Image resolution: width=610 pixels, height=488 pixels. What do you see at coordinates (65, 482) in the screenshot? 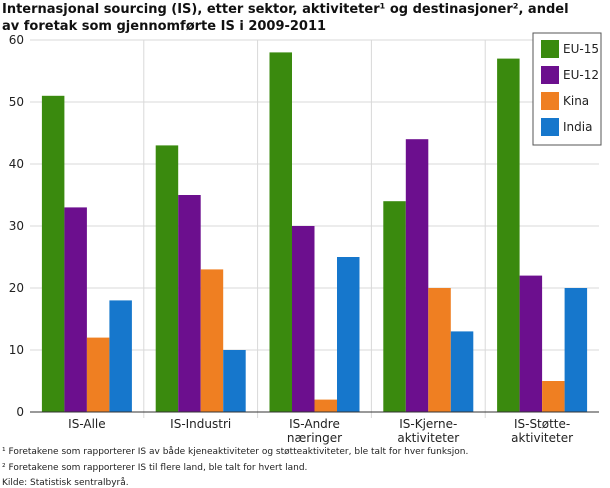
I see `source-note: Kilde: Statistisk sentralbyrå.` at bounding box center [65, 482].